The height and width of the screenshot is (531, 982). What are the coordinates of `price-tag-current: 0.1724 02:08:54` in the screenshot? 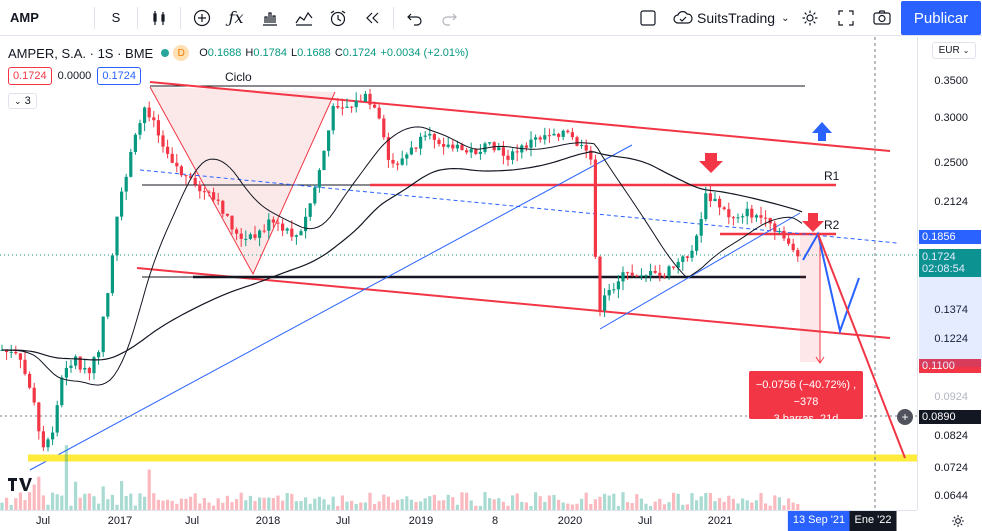 It's located at (950, 263).